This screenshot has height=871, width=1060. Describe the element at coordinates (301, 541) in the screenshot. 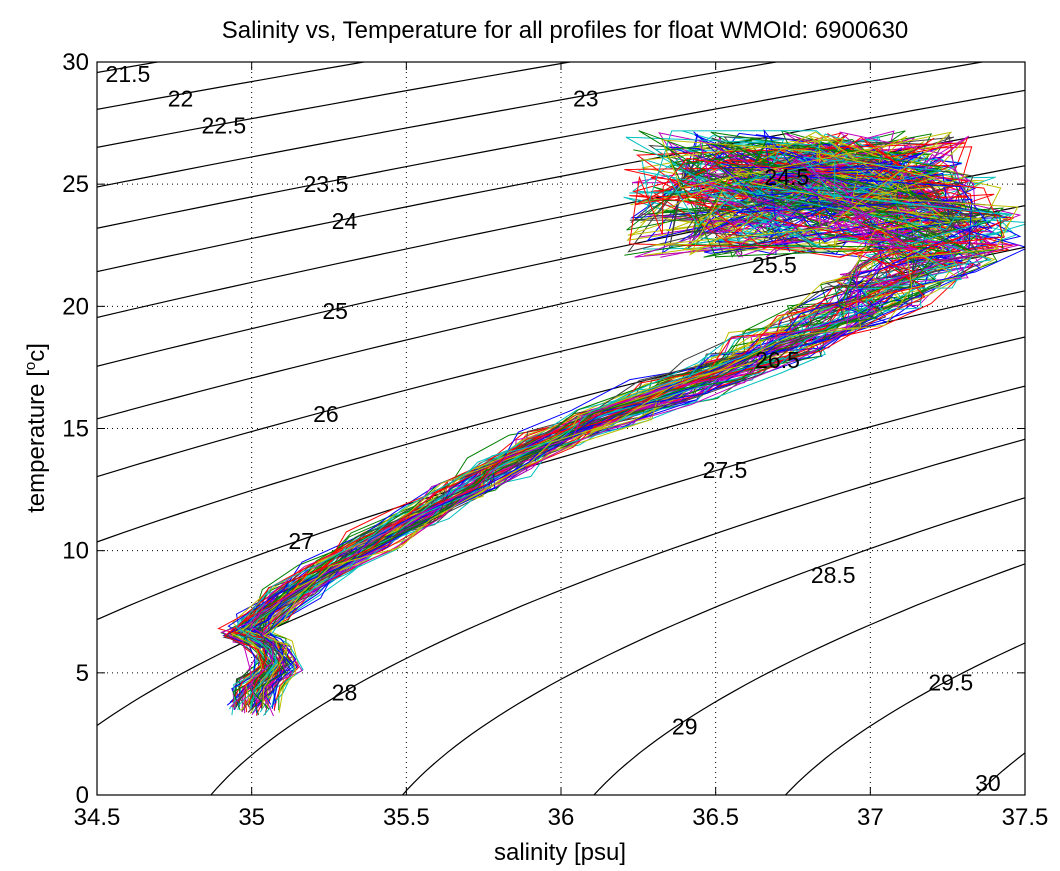

I see `contour-label: 27` at that location.